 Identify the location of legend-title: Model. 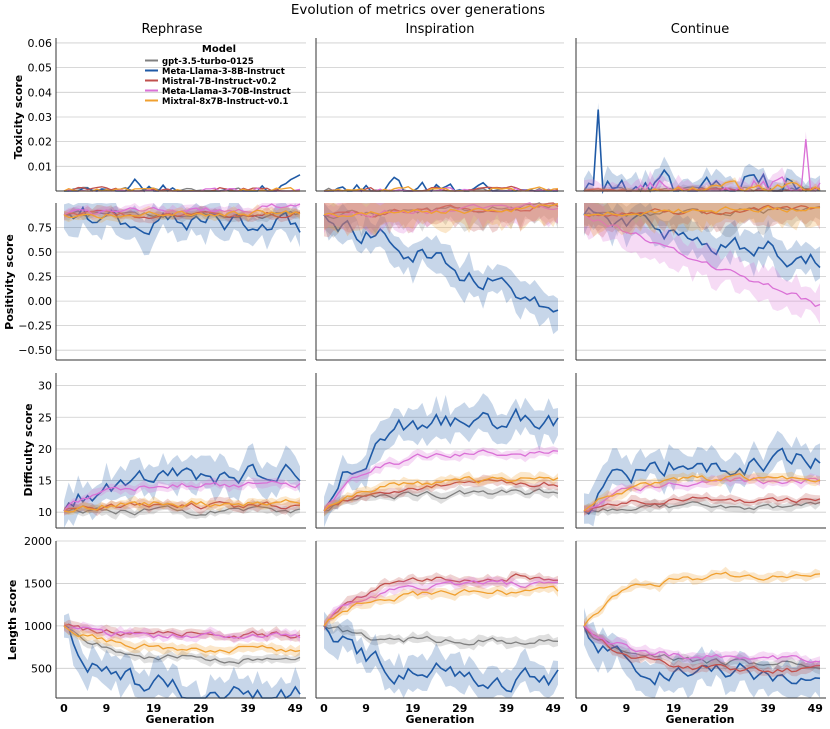
(219, 49).